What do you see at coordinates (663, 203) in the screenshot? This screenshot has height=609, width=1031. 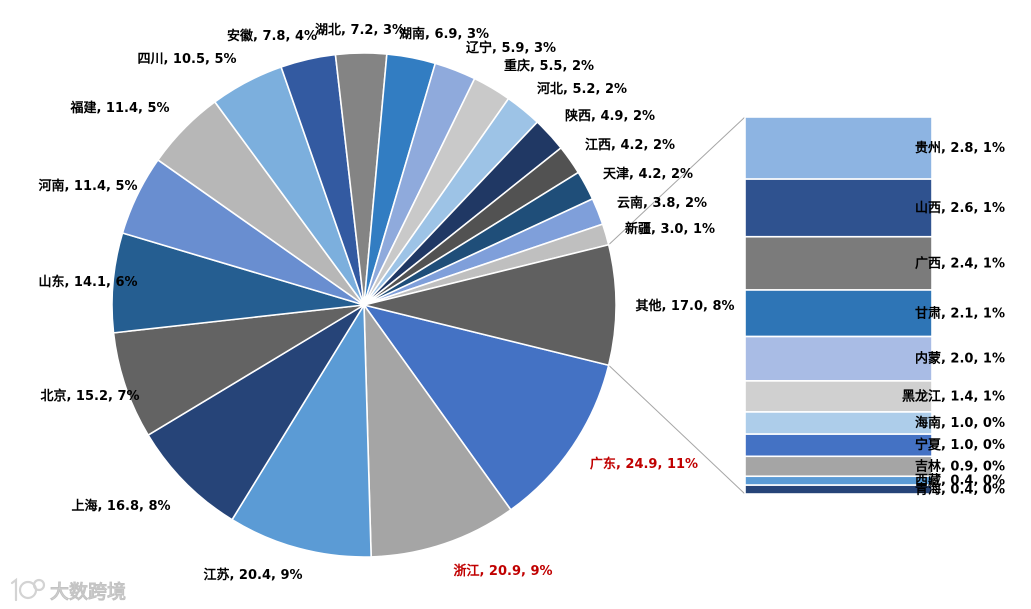 I see `label-value: 3.8` at bounding box center [663, 203].